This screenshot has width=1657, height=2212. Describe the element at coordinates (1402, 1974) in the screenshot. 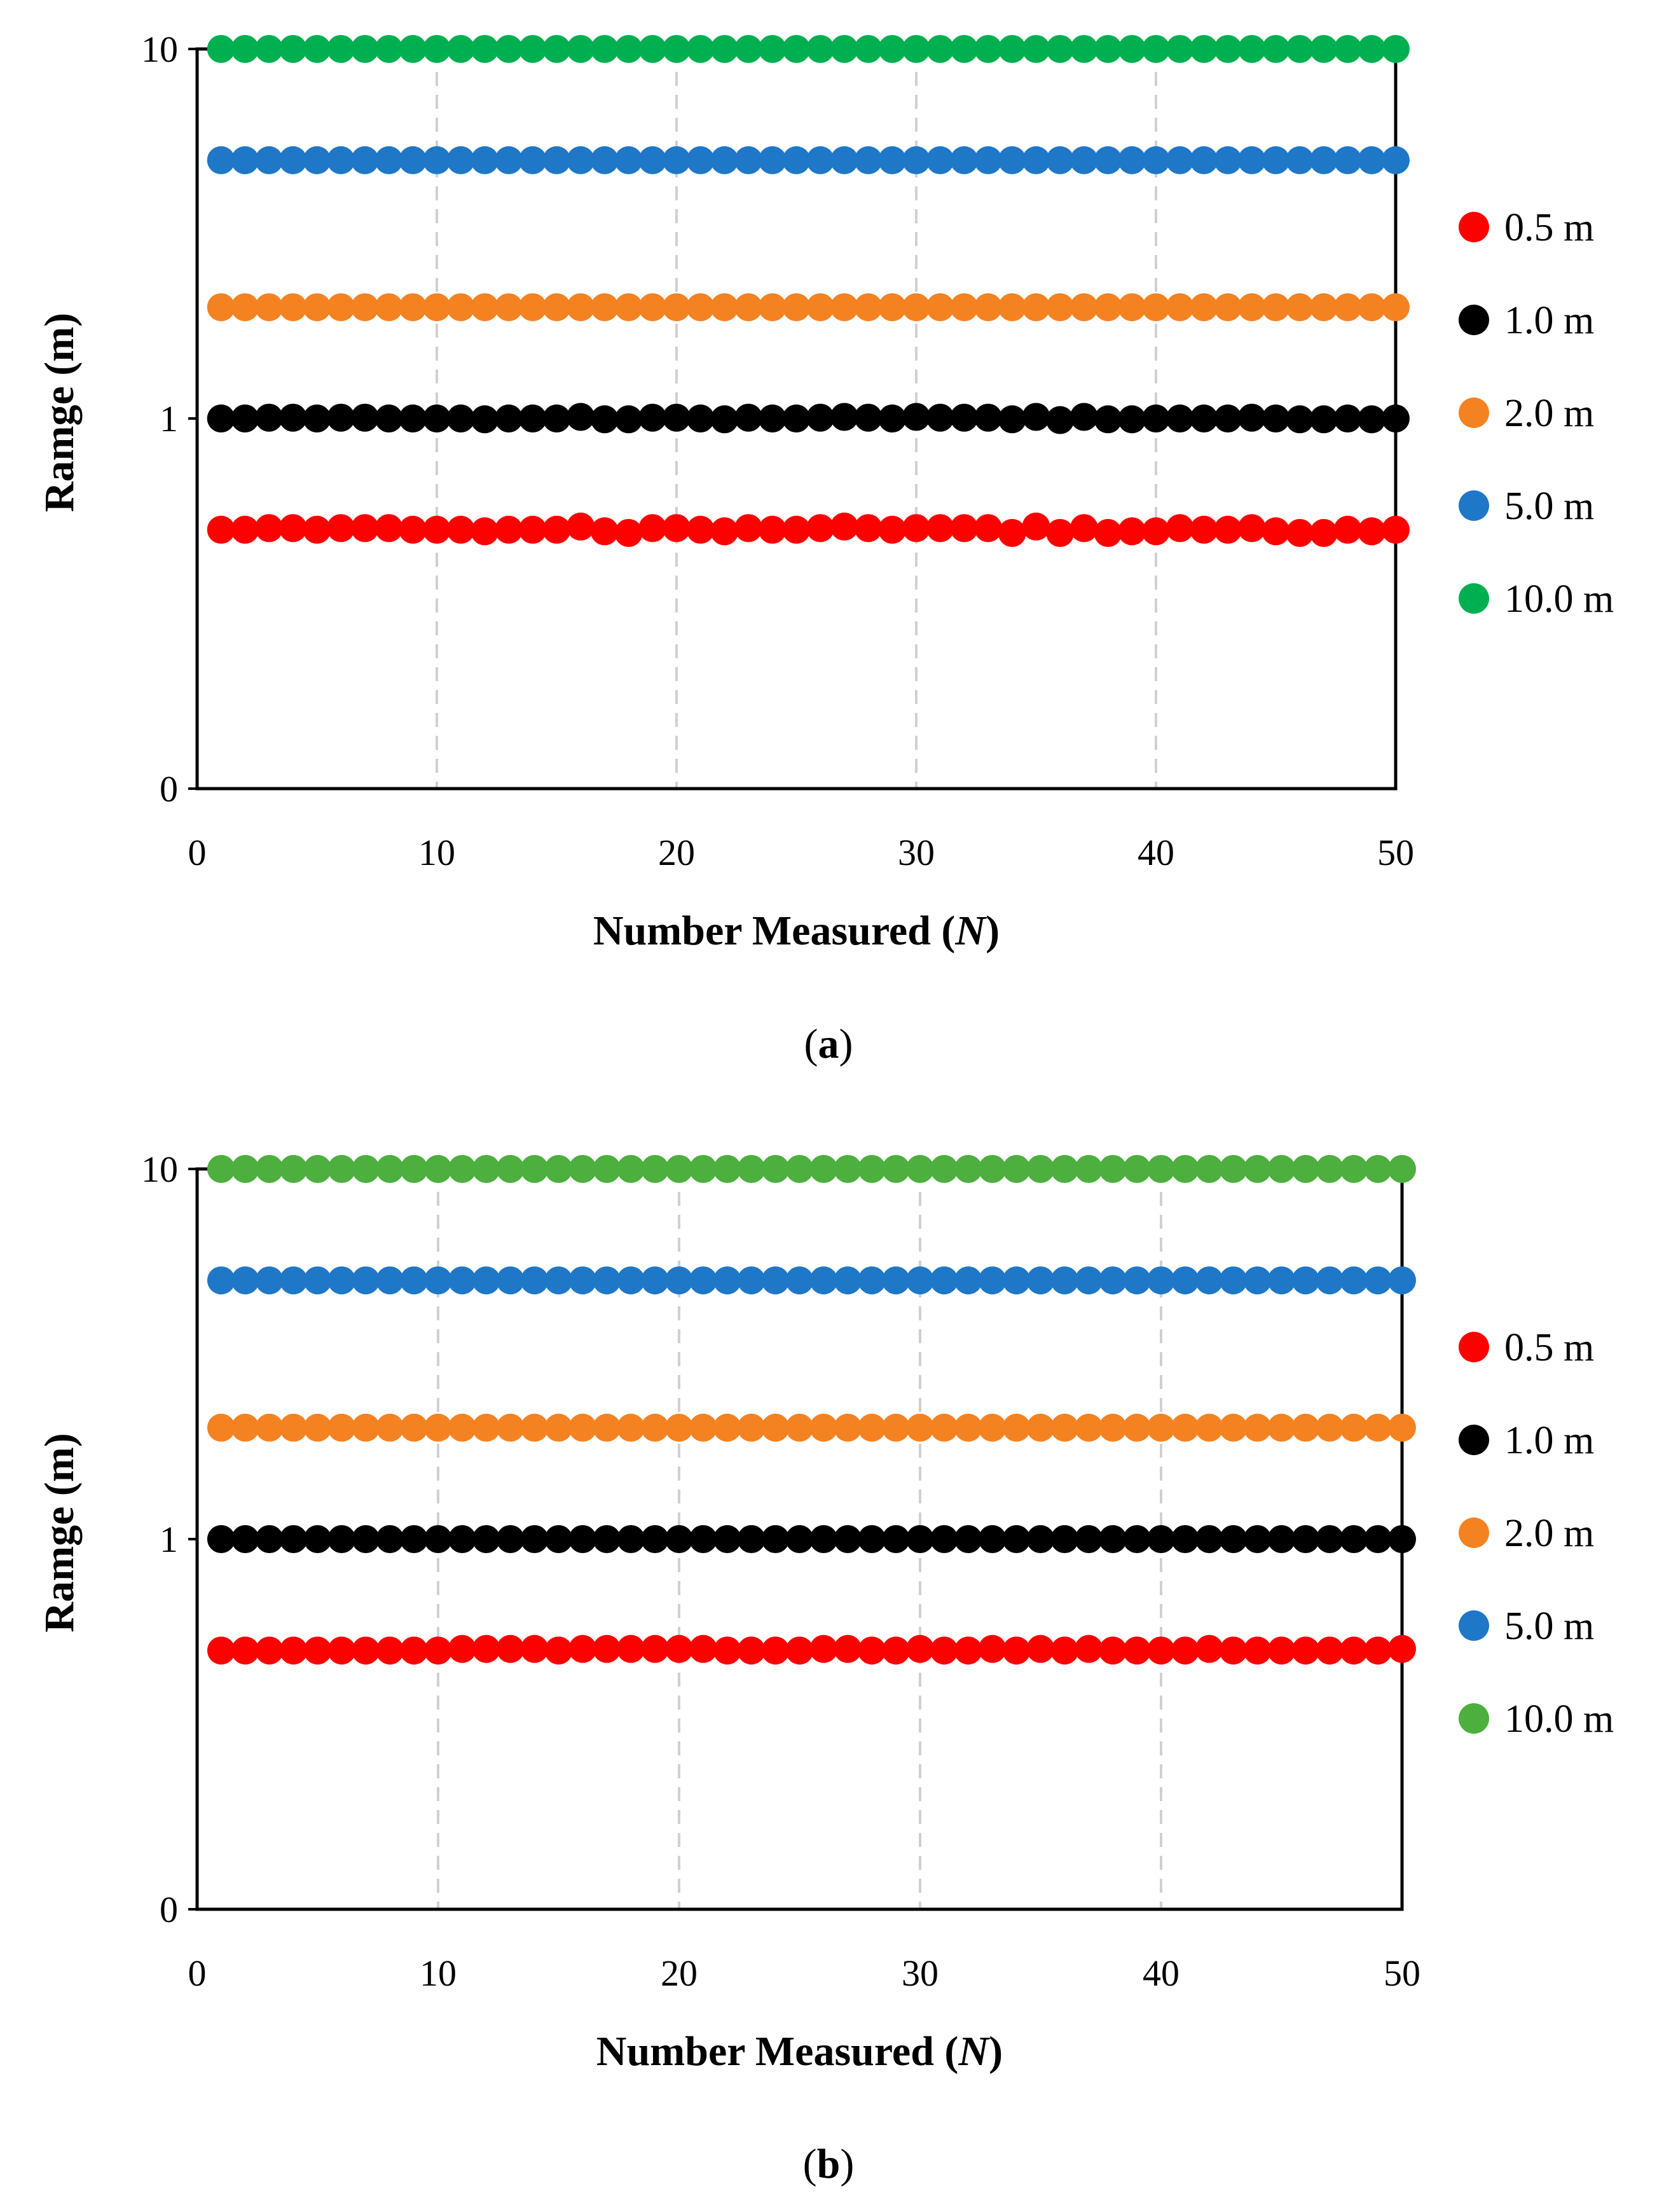

I see `x-tick-label: 50` at that location.